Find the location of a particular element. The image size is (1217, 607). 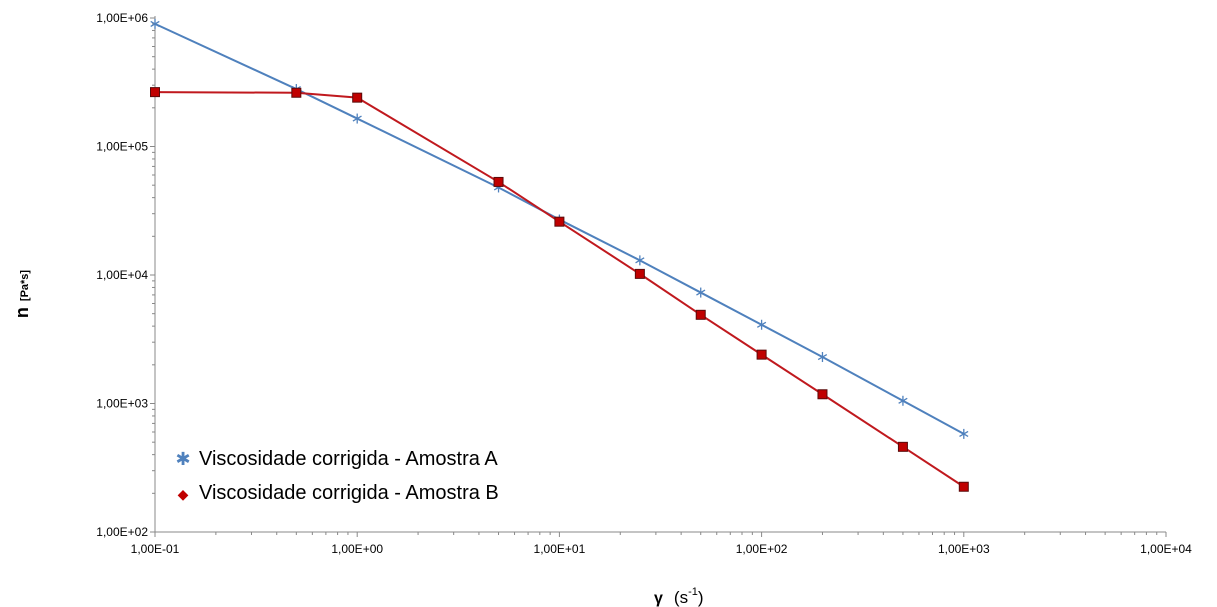

y-tick-label: 1,00E+02 is located at coordinates (122, 532).